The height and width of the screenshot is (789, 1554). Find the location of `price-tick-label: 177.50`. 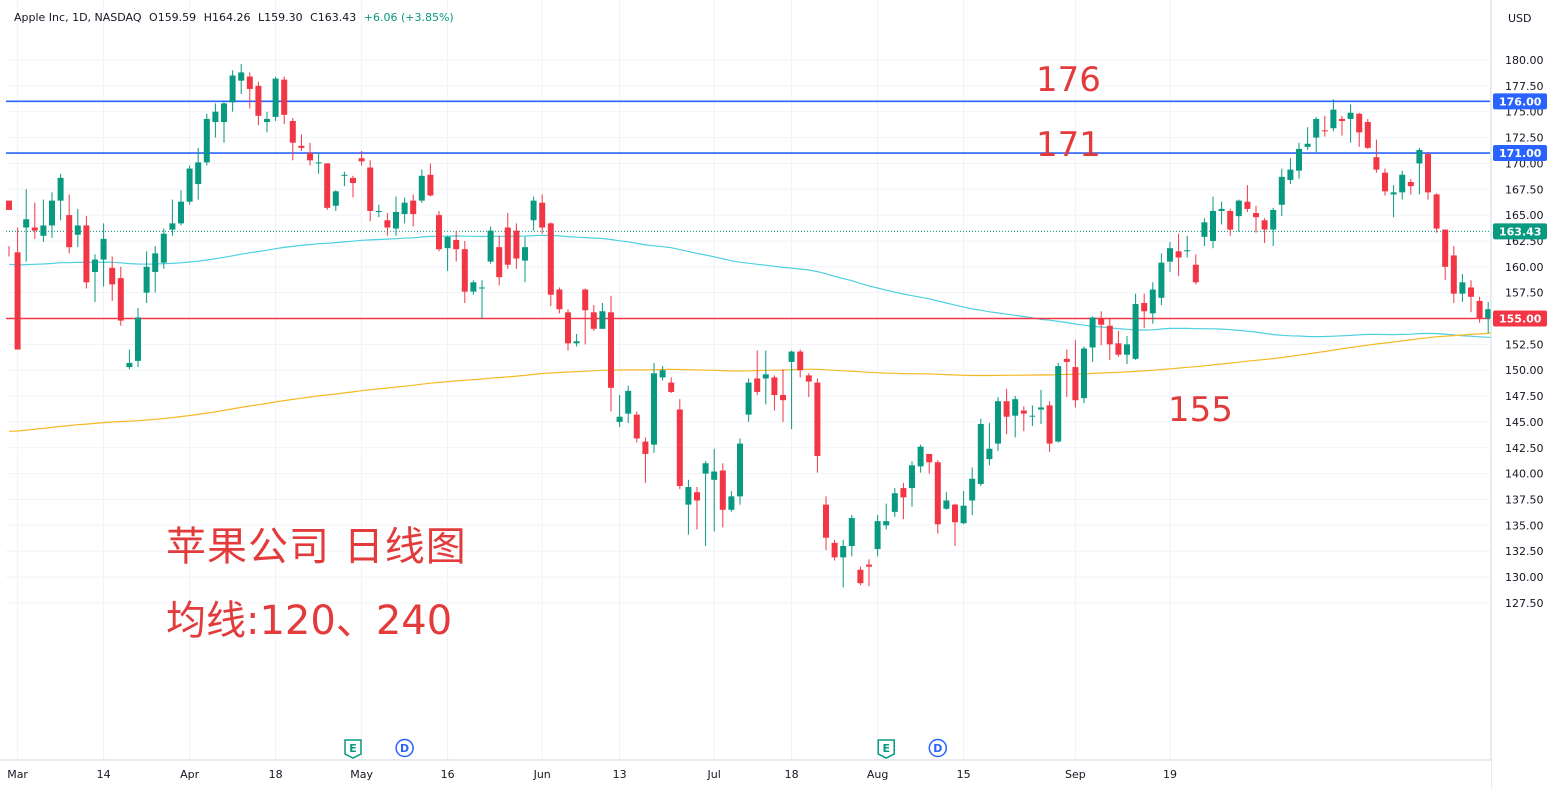

price-tick-label: 177.50 is located at coordinates (1524, 86).